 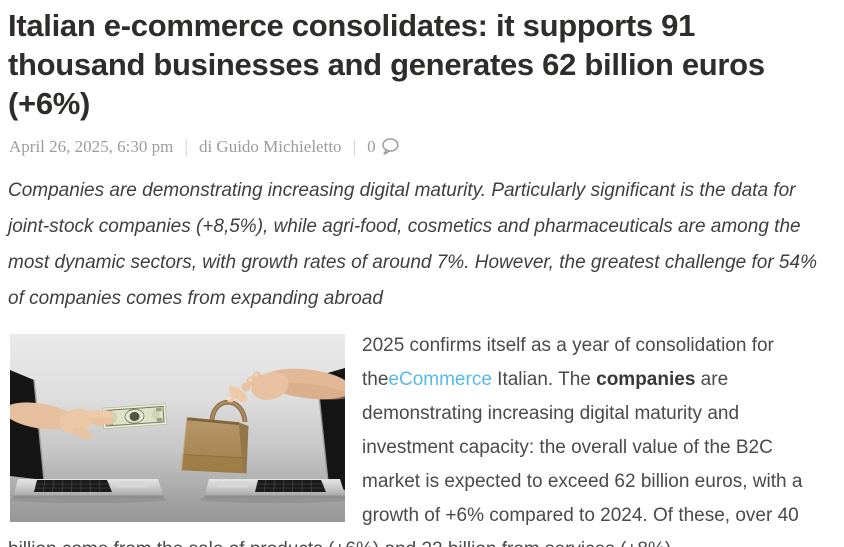 What do you see at coordinates (440, 379) in the screenshot?
I see `ecommerce-link: eCommerce` at bounding box center [440, 379].